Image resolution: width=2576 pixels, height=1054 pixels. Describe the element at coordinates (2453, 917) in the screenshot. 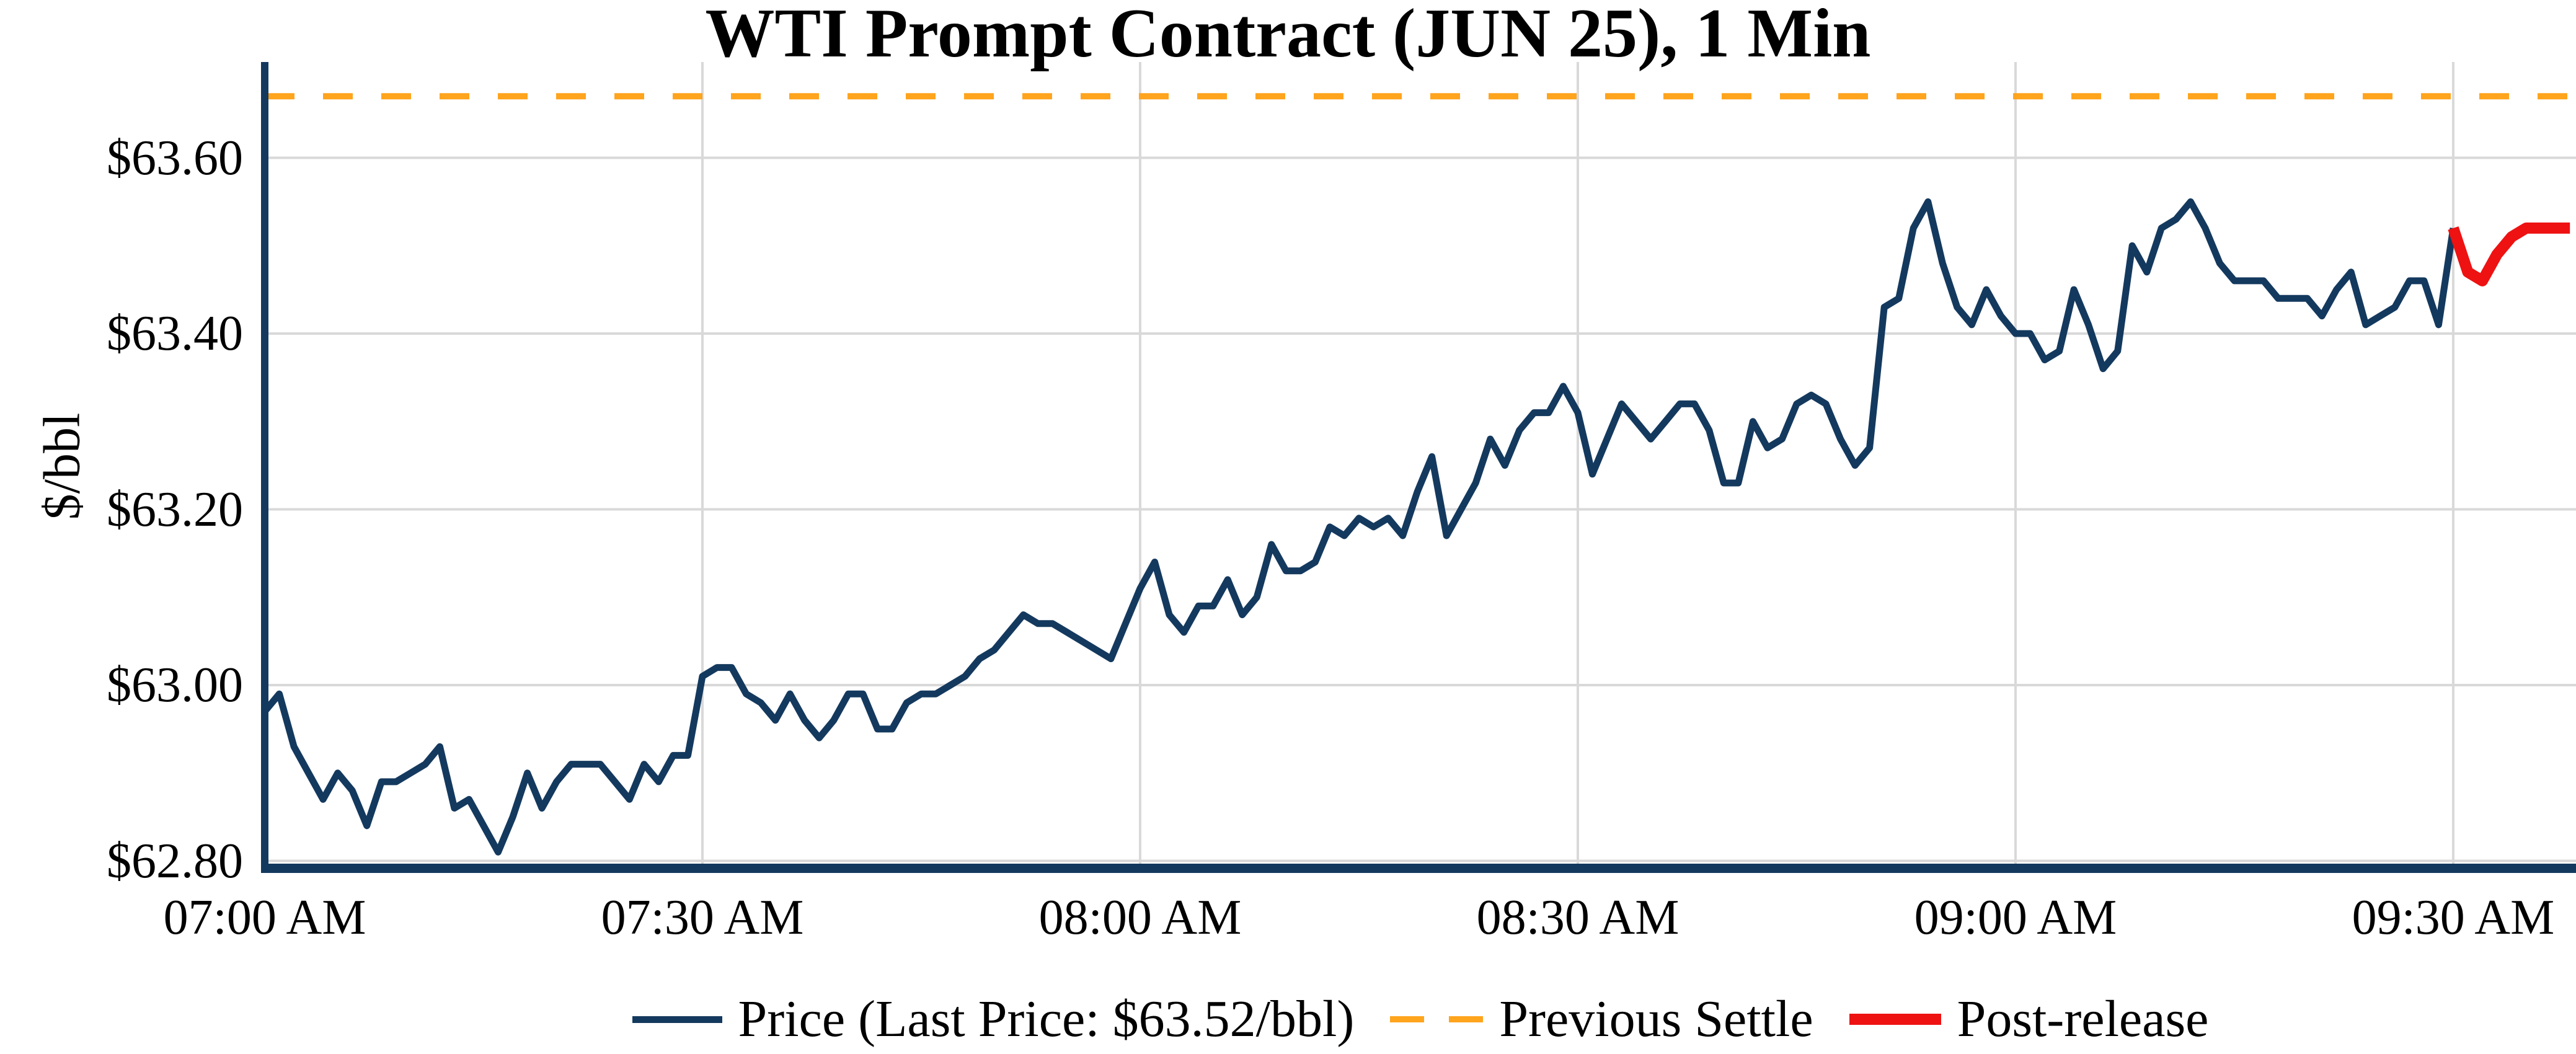

I see `x-tick-label: 09:30 AM` at that location.